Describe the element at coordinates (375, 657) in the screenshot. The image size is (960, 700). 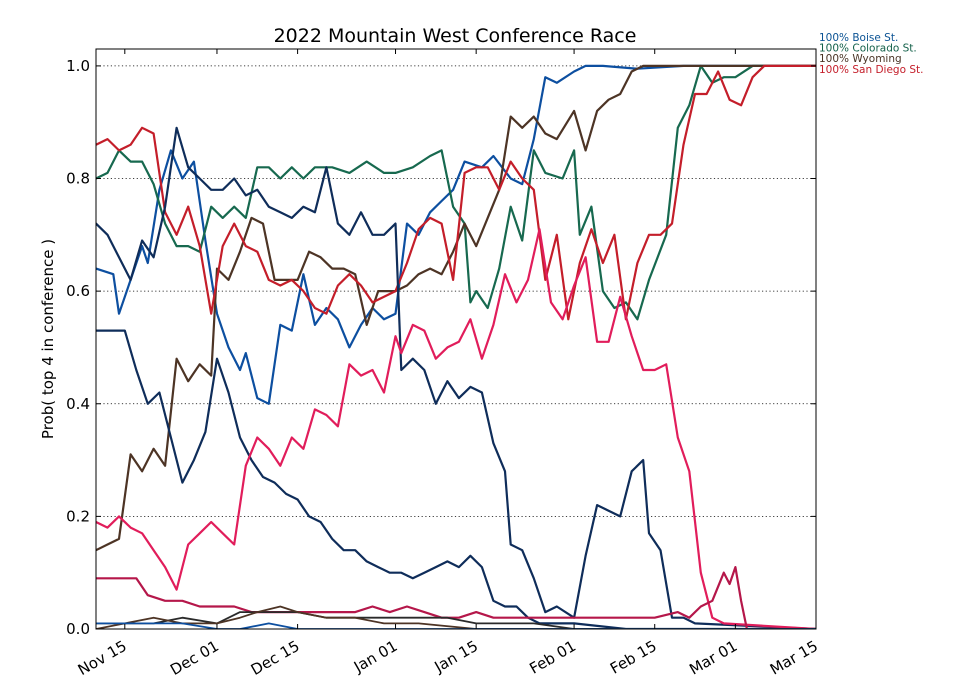
I see `x-tick-label: Jan 01` at that location.